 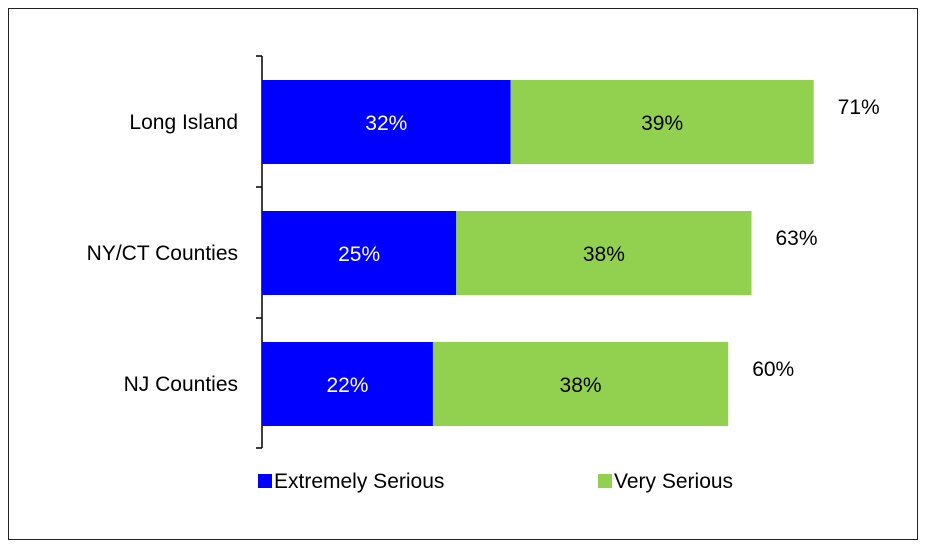 What do you see at coordinates (181, 384) in the screenshot?
I see `category-label: NJ Counties` at bounding box center [181, 384].